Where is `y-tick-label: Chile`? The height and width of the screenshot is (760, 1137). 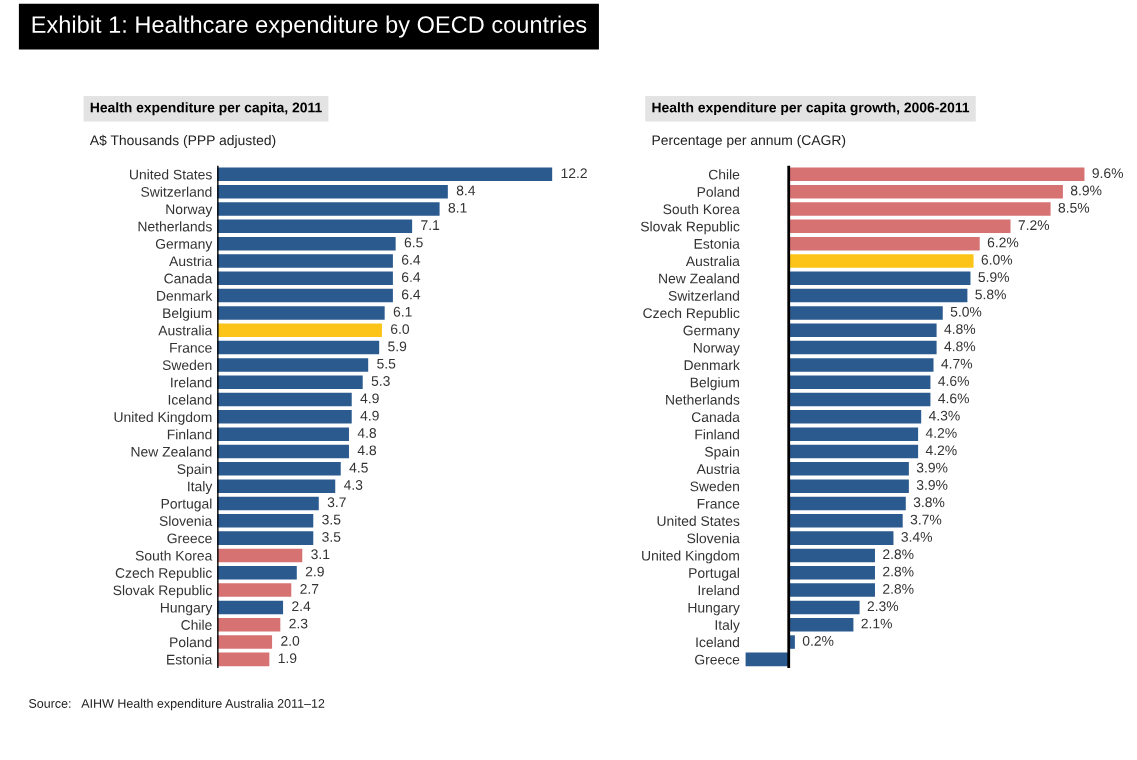
y-tick-label: Chile is located at coordinates (196, 624).